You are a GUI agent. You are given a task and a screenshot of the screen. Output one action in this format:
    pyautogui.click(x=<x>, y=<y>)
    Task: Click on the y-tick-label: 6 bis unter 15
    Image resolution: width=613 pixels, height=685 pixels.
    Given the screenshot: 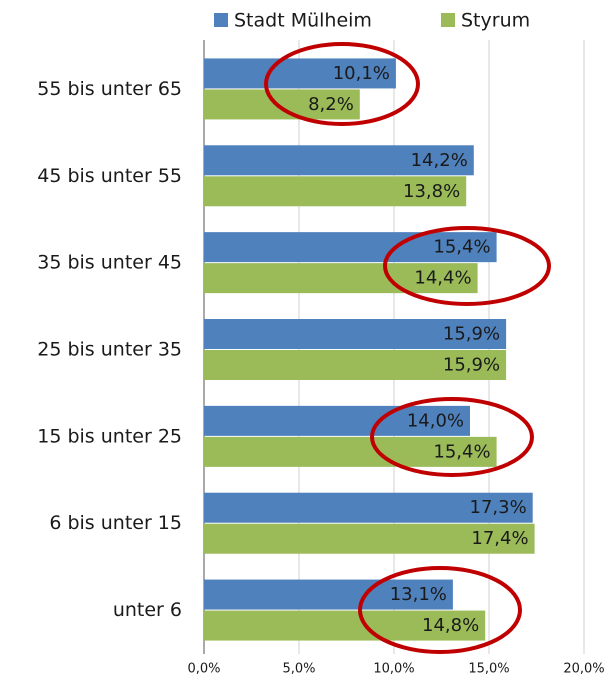 What is the action you would take?
    pyautogui.click(x=115, y=523)
    